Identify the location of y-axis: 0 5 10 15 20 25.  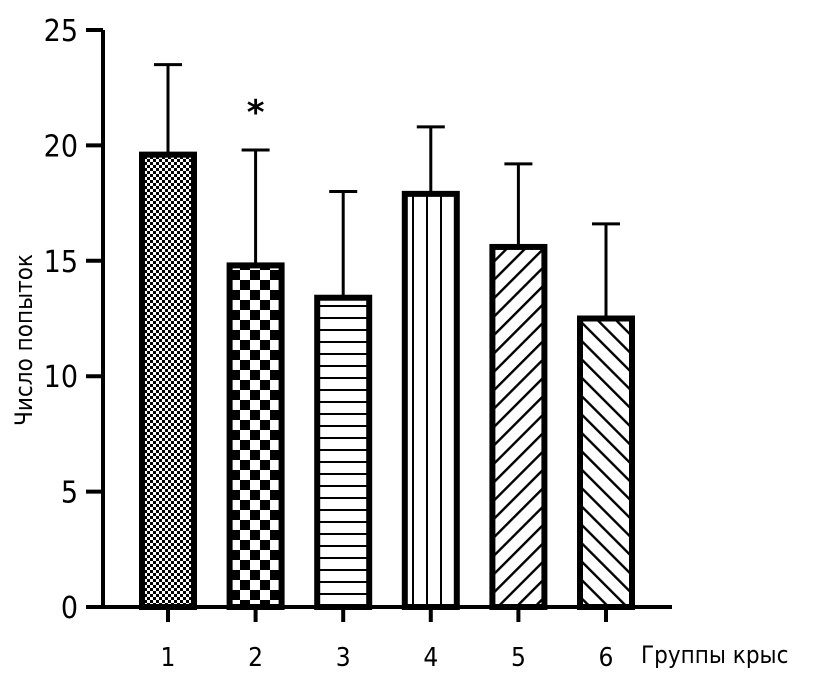
(74, 320).